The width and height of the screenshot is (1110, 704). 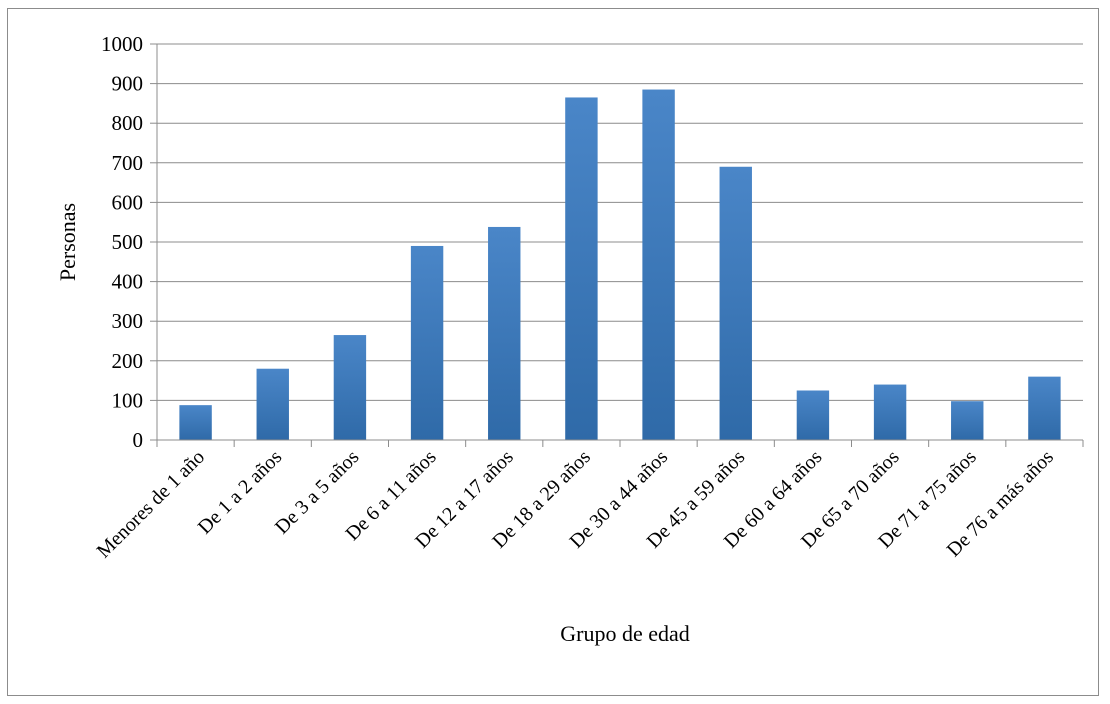 What do you see at coordinates (625, 633) in the screenshot?
I see `x-axis-title: Grupo de edad` at bounding box center [625, 633].